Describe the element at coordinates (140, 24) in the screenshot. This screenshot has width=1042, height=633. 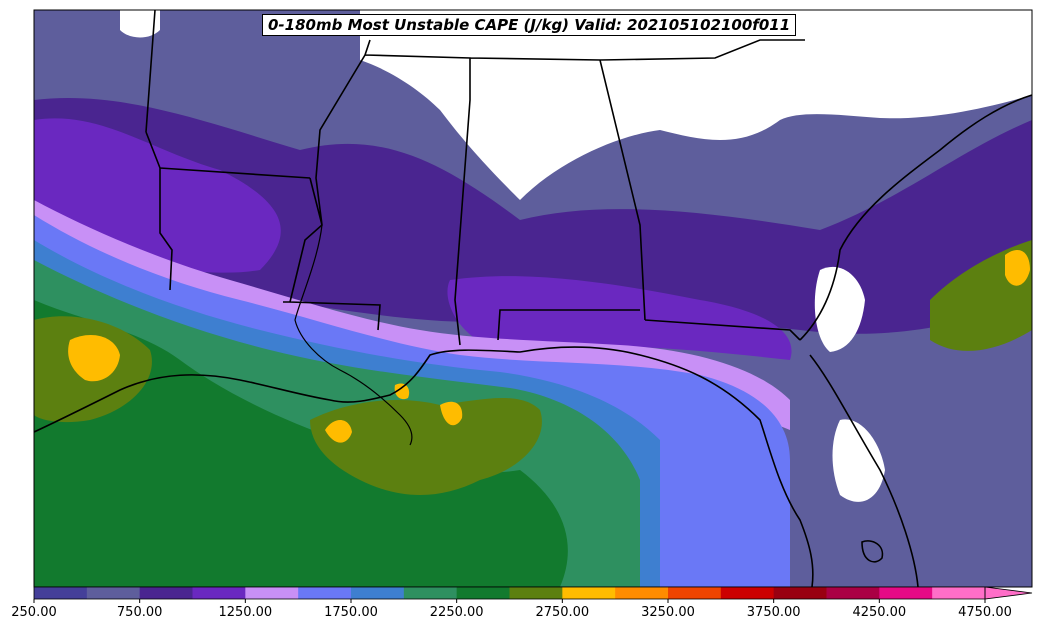
I see `field-nodata-ne` at that location.